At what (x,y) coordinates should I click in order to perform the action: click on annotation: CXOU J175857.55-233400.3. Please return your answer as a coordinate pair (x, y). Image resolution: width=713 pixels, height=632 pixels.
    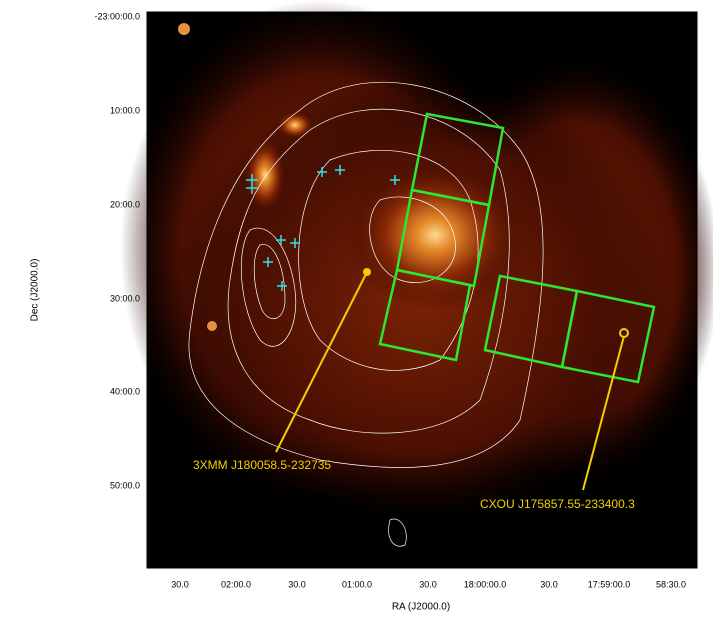
    Looking at the image, I should click on (557, 504).